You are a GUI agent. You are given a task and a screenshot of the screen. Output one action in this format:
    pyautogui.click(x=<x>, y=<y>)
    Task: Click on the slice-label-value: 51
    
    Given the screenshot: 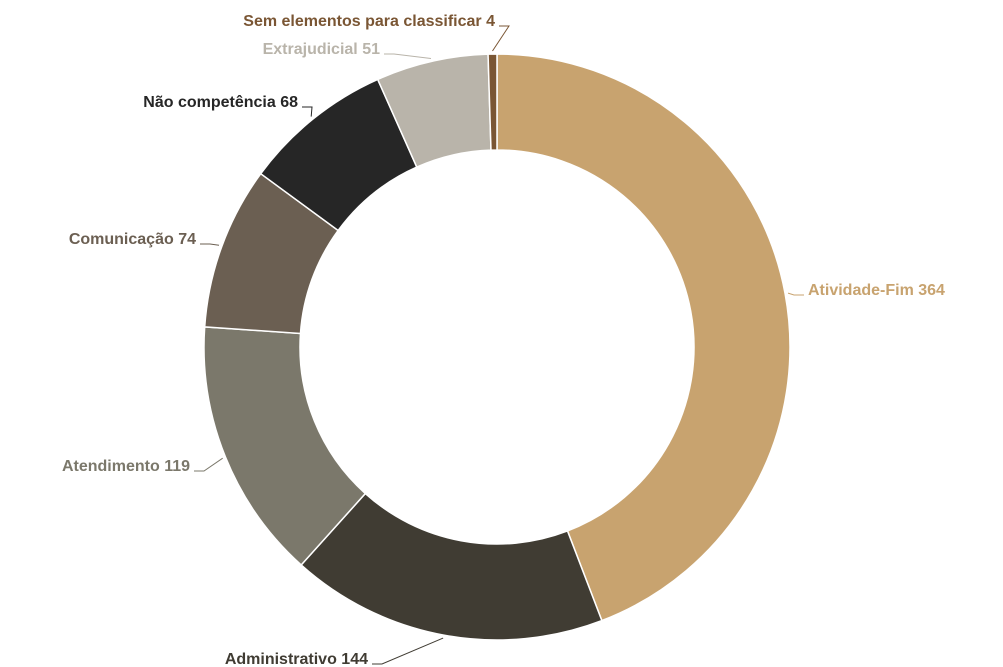 What is the action you would take?
    pyautogui.click(x=371, y=49)
    